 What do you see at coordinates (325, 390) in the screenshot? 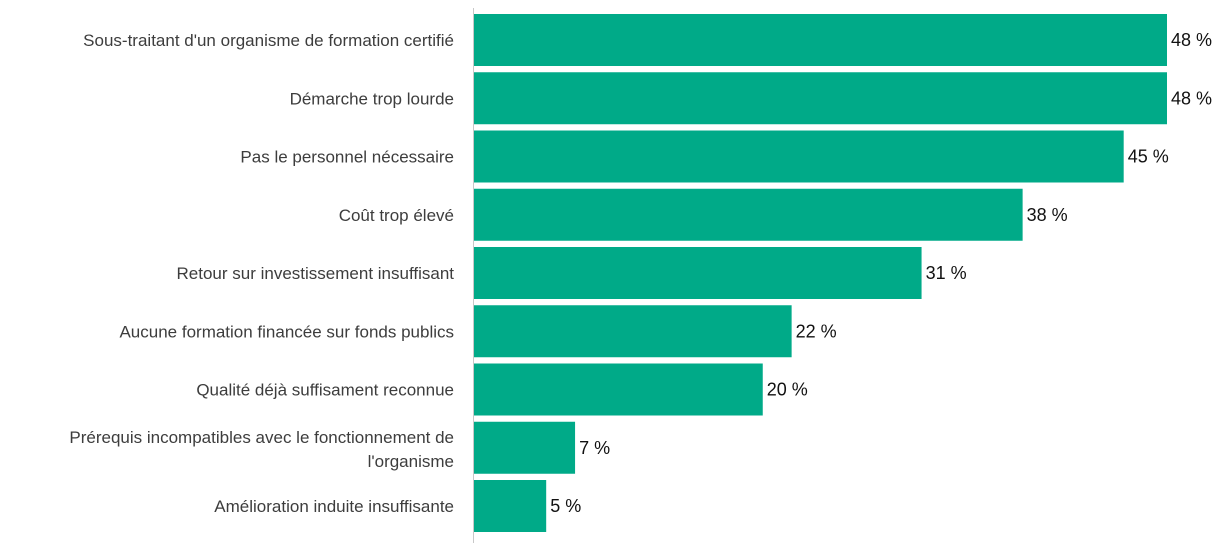
I see `category-label-6: Qualité déjà suffisament reconnue` at bounding box center [325, 390].